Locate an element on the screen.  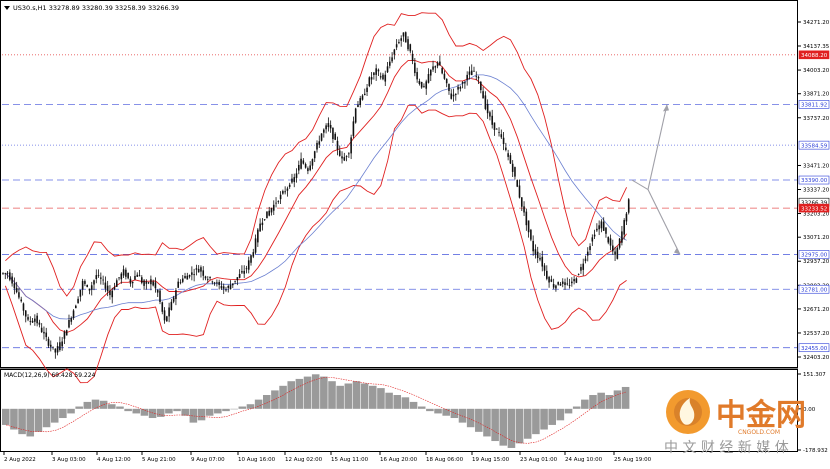
price-tag-label: 33233.52 is located at coordinates (814, 209).